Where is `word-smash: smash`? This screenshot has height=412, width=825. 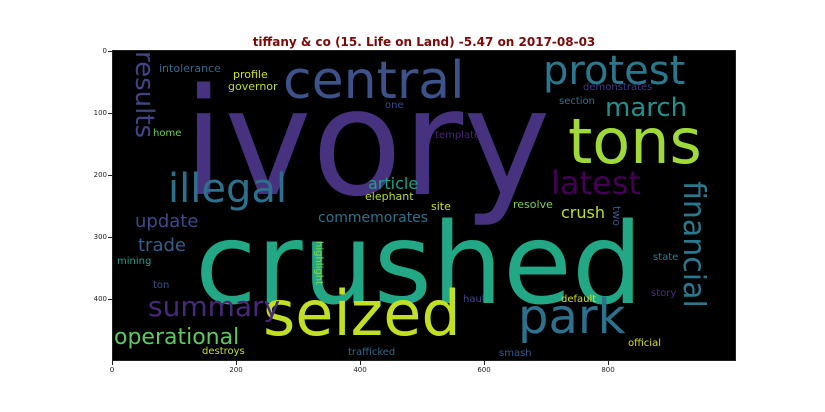 word-smash: smash is located at coordinates (515, 353).